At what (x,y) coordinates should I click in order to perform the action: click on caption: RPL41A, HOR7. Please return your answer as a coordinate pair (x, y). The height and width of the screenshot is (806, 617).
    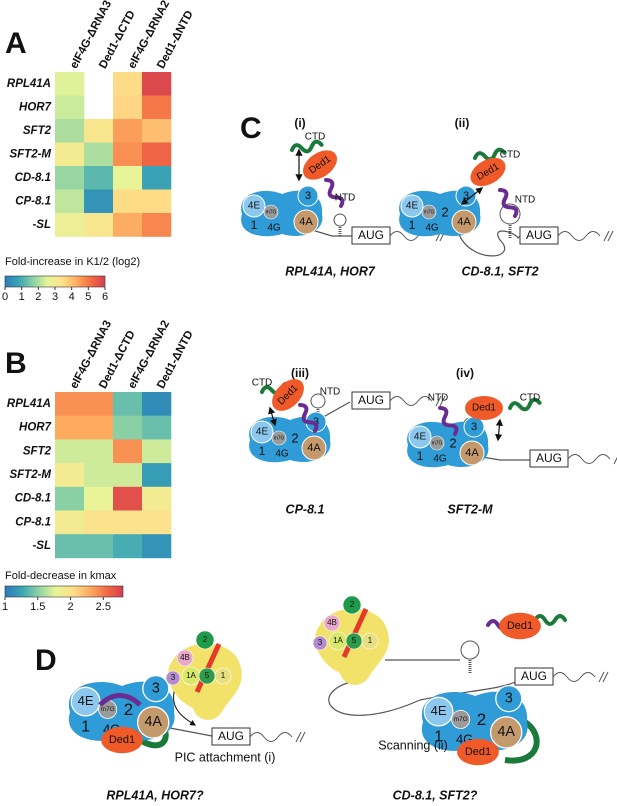
    Looking at the image, I should click on (330, 271).